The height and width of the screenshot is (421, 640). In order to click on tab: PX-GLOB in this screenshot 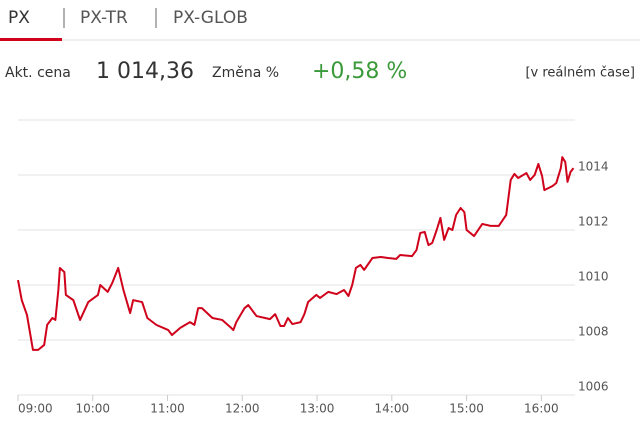, I will do `click(210, 18)`.